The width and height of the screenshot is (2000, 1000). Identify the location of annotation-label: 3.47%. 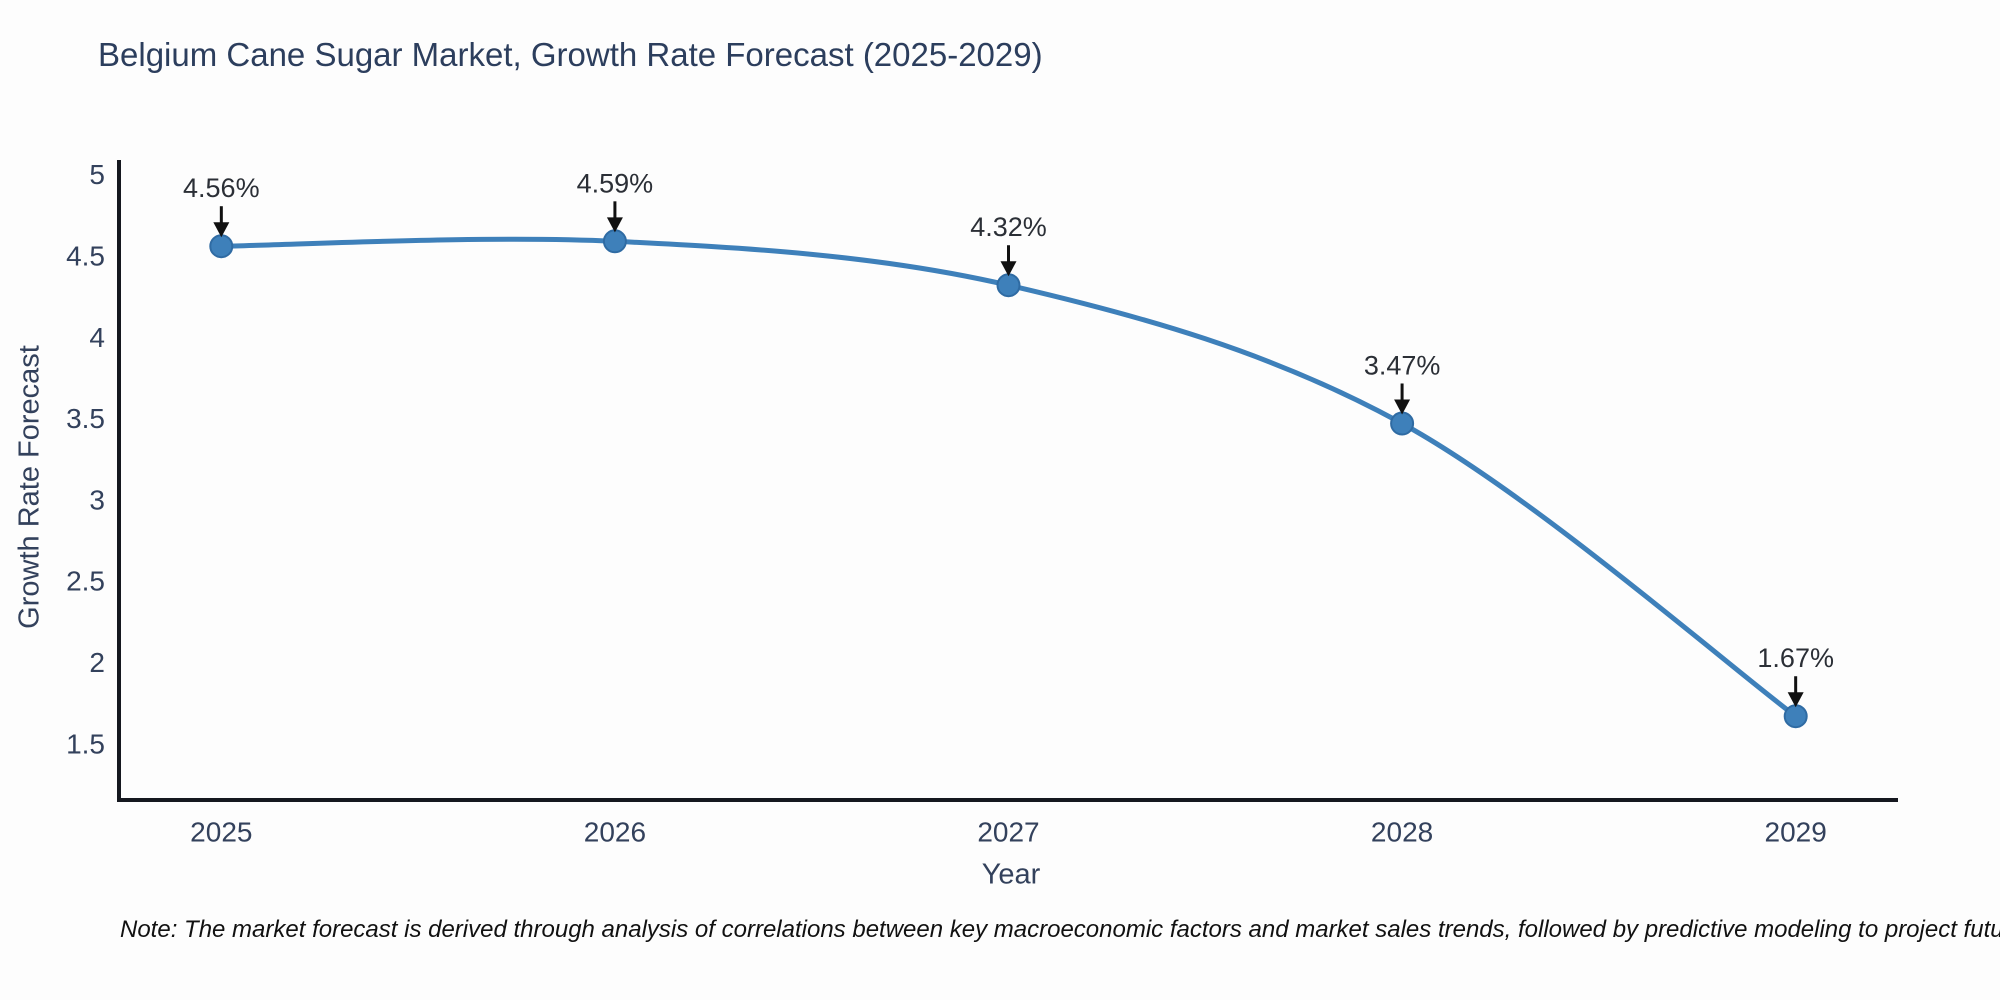
(1402, 366).